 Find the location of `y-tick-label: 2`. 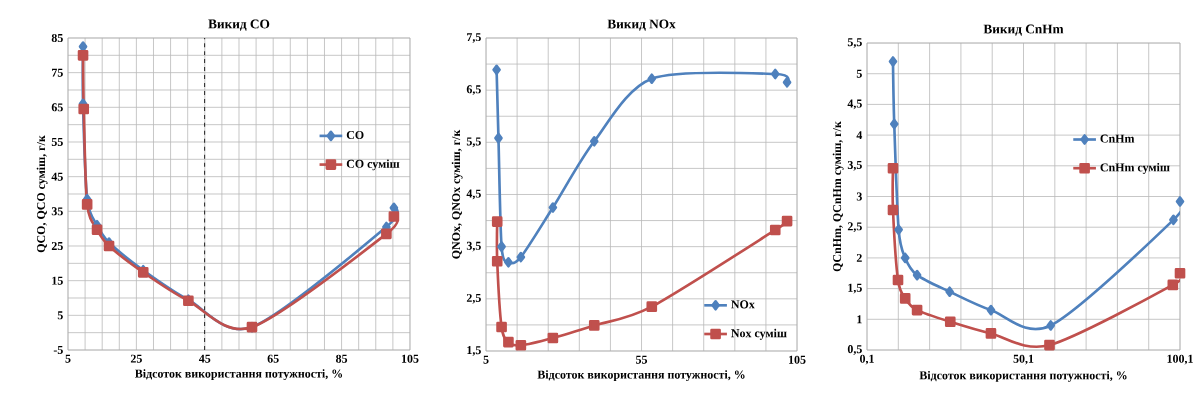

y-tick-label: 2 is located at coordinates (859, 257).